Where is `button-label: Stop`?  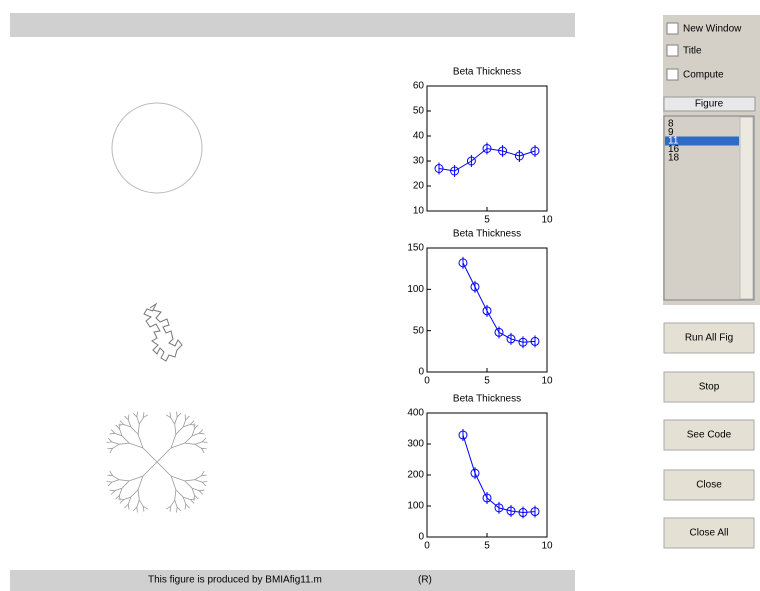 button-label: Stop is located at coordinates (709, 387).